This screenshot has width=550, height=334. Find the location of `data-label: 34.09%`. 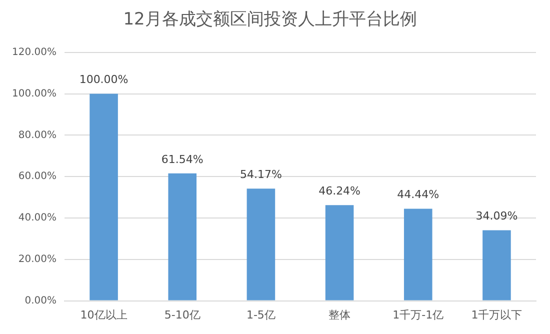

data-label: 34.09% is located at coordinates (497, 216).